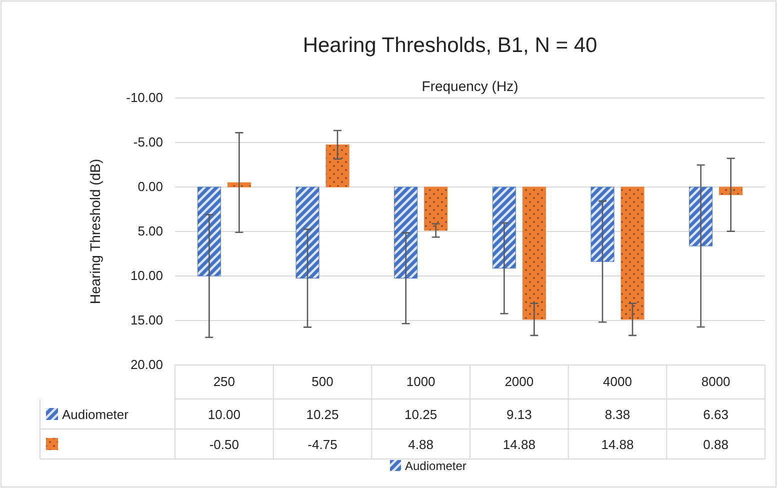  Describe the element at coordinates (715, 381) in the screenshot. I see `x-tick-label: 8000` at that location.